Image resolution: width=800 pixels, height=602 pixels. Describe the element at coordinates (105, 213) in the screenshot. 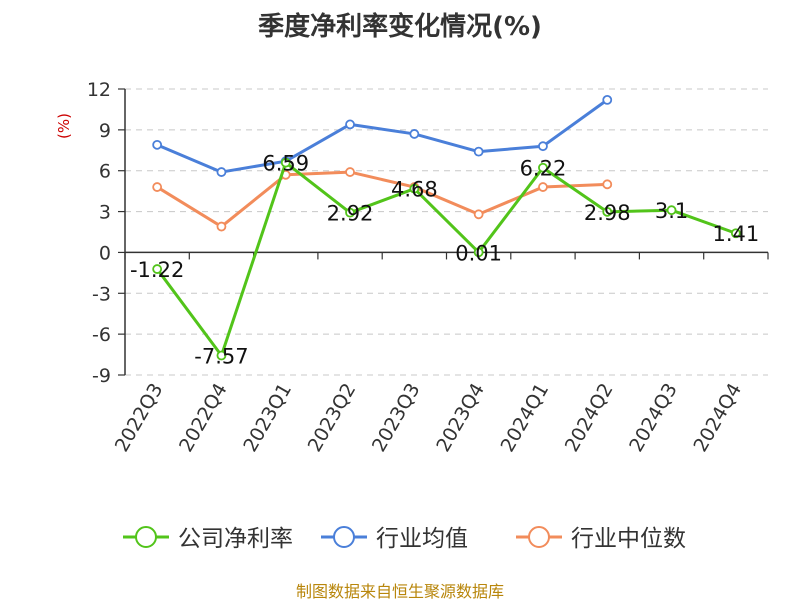

I see `y-tick-label: 3` at that location.